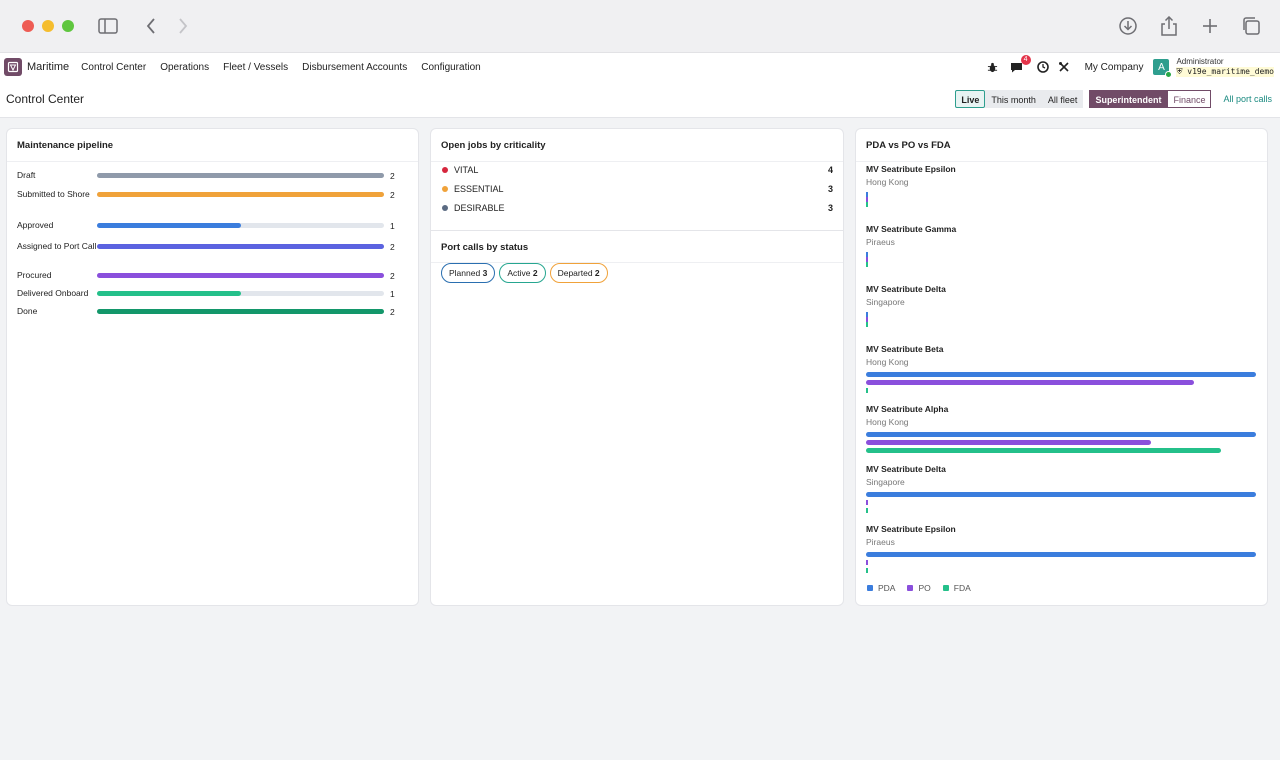 Image resolution: width=1280 pixels, height=760 pixels. What do you see at coordinates (26, 175) in the screenshot?
I see `pipeline-stage-label: Draft` at bounding box center [26, 175].